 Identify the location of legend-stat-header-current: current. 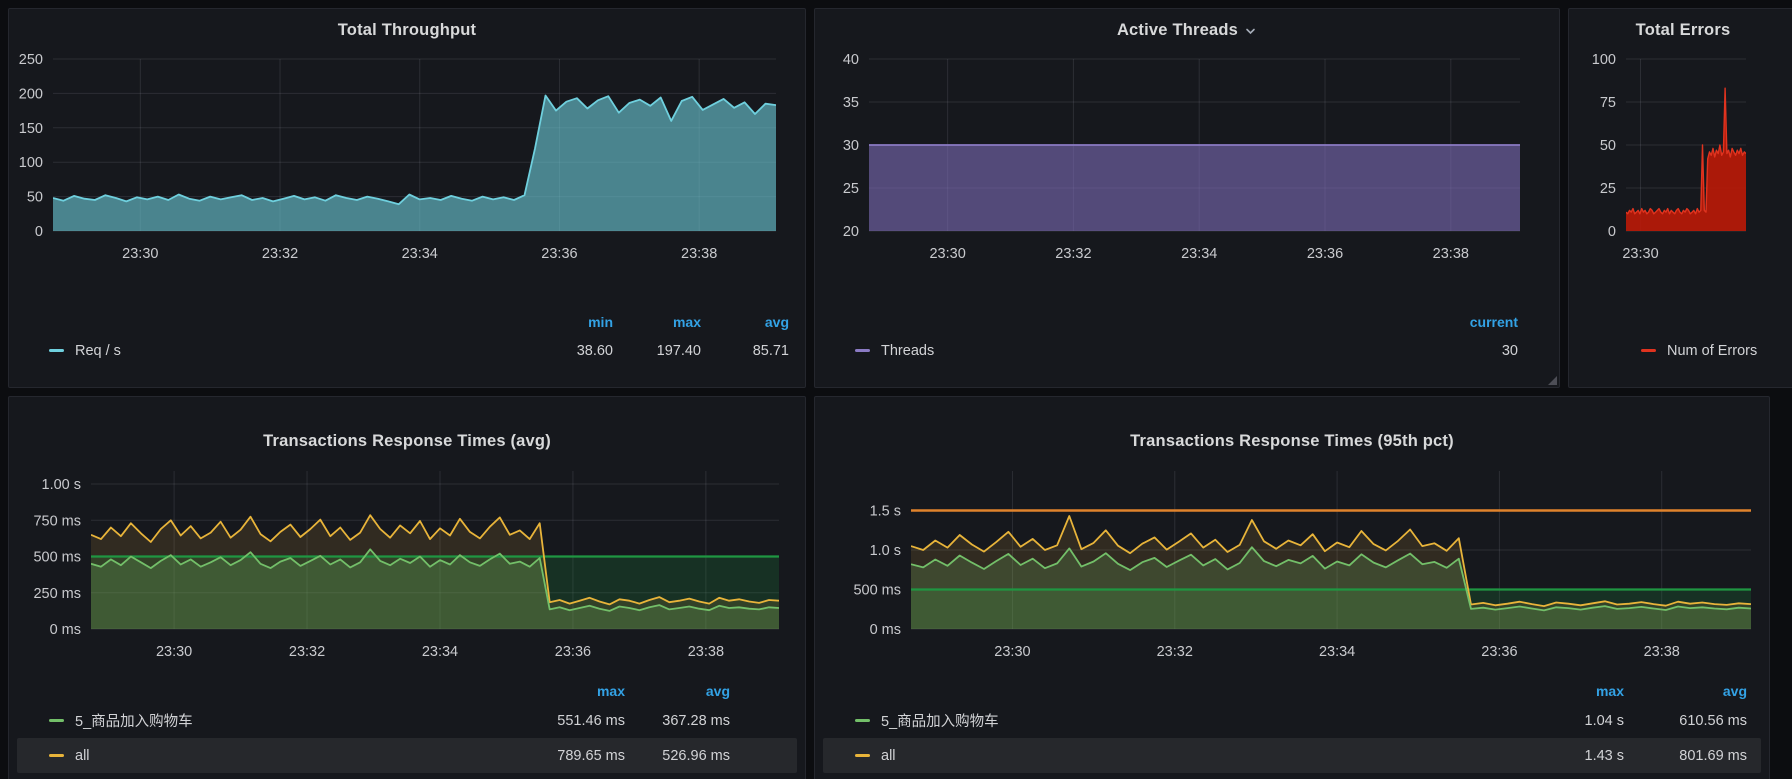
(1493, 322).